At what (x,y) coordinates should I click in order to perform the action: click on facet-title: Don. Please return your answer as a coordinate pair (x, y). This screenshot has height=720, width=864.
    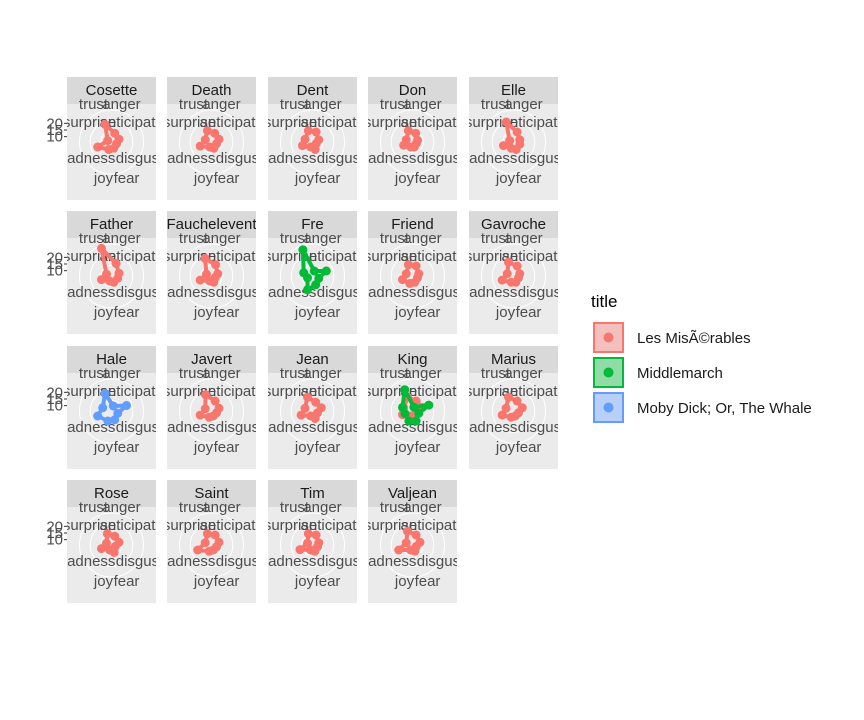
    Looking at the image, I should click on (413, 90).